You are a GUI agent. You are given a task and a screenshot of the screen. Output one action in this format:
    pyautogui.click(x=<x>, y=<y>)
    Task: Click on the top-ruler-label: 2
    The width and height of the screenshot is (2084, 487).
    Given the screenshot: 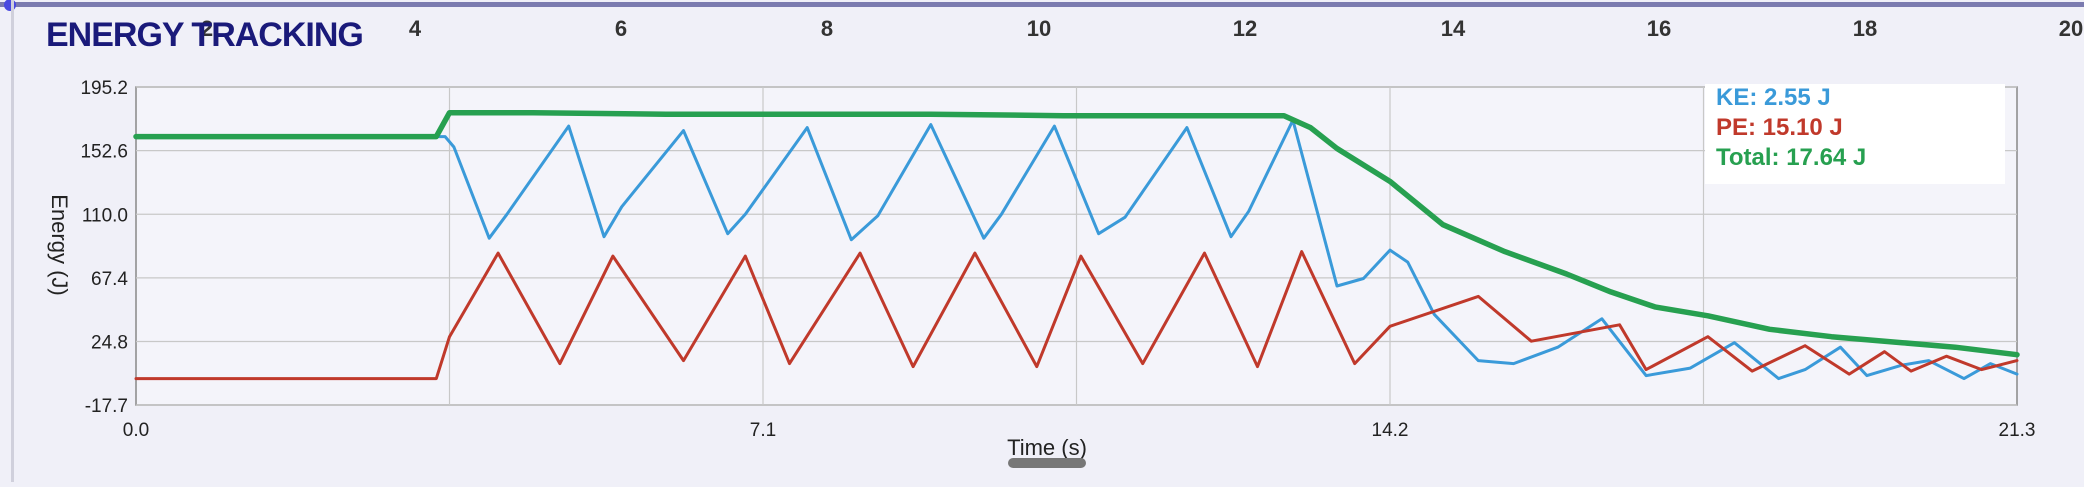 What is the action you would take?
    pyautogui.click(x=207, y=28)
    